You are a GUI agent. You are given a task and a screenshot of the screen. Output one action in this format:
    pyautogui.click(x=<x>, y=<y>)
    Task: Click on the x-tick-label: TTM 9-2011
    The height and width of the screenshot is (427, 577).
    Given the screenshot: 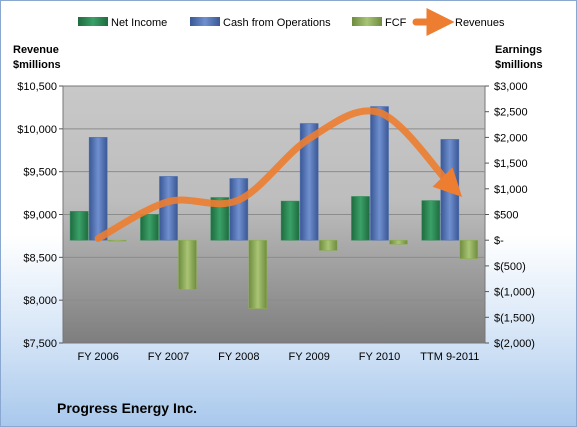 What is the action you would take?
    pyautogui.click(x=449, y=357)
    